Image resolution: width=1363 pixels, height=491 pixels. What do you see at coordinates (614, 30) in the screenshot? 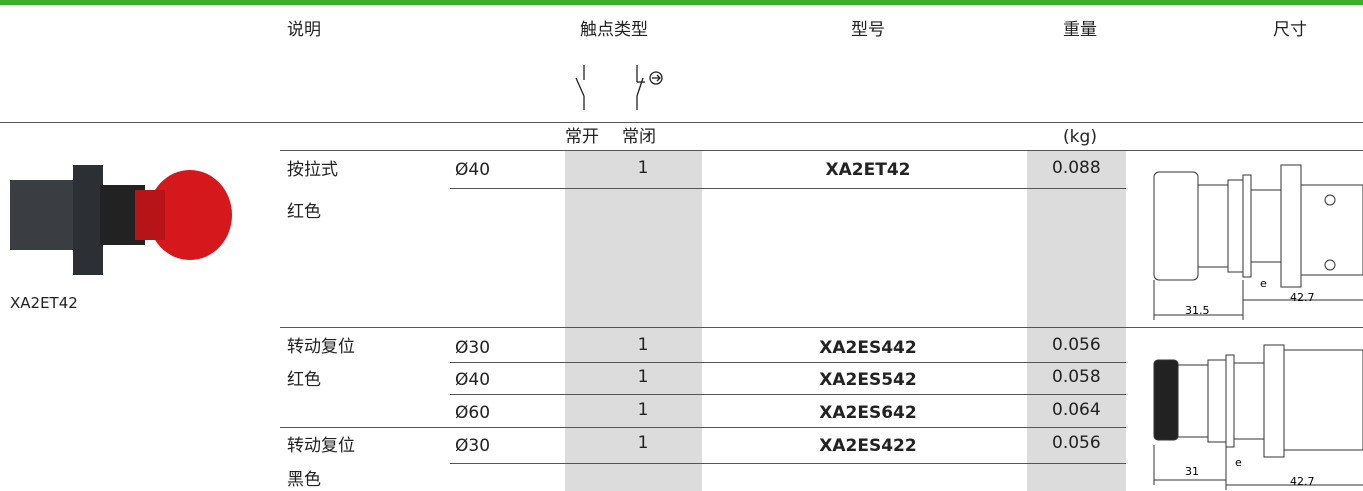
I see `column-header: 触点类型` at bounding box center [614, 30].